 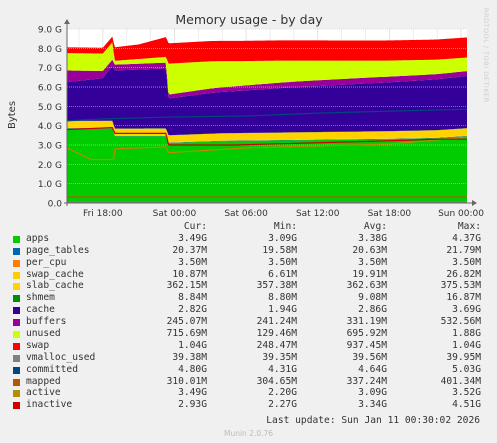 I want to click on legend-row-cache: cache 2.82G 1.94G 2.86G 3.69G, so click(x=250, y=310).